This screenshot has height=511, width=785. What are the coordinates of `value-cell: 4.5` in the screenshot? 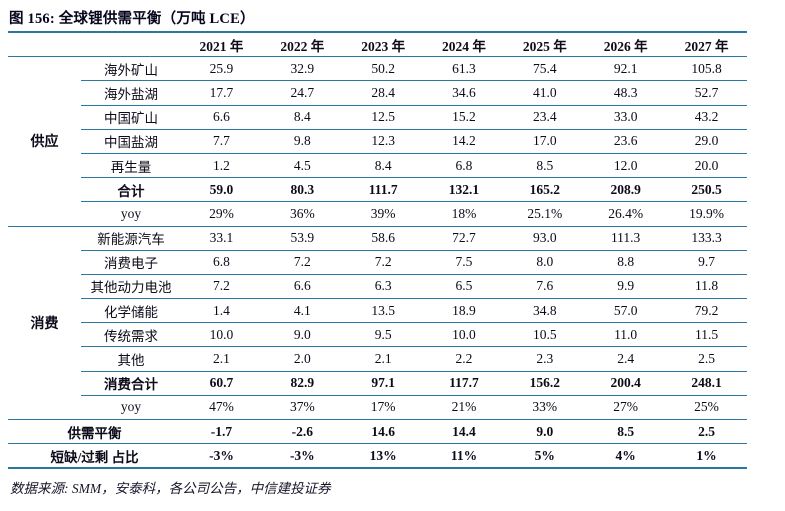 It's located at (302, 166).